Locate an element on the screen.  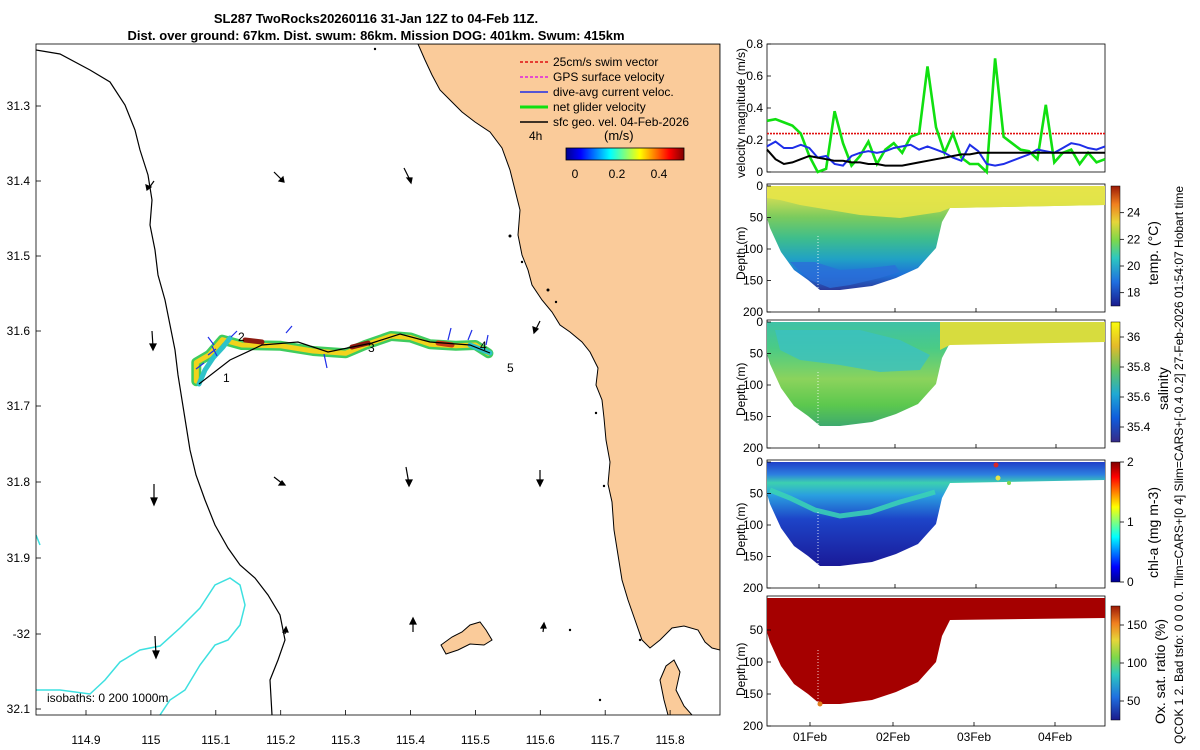
lon-tick-label: 115 is located at coordinates (150, 740).